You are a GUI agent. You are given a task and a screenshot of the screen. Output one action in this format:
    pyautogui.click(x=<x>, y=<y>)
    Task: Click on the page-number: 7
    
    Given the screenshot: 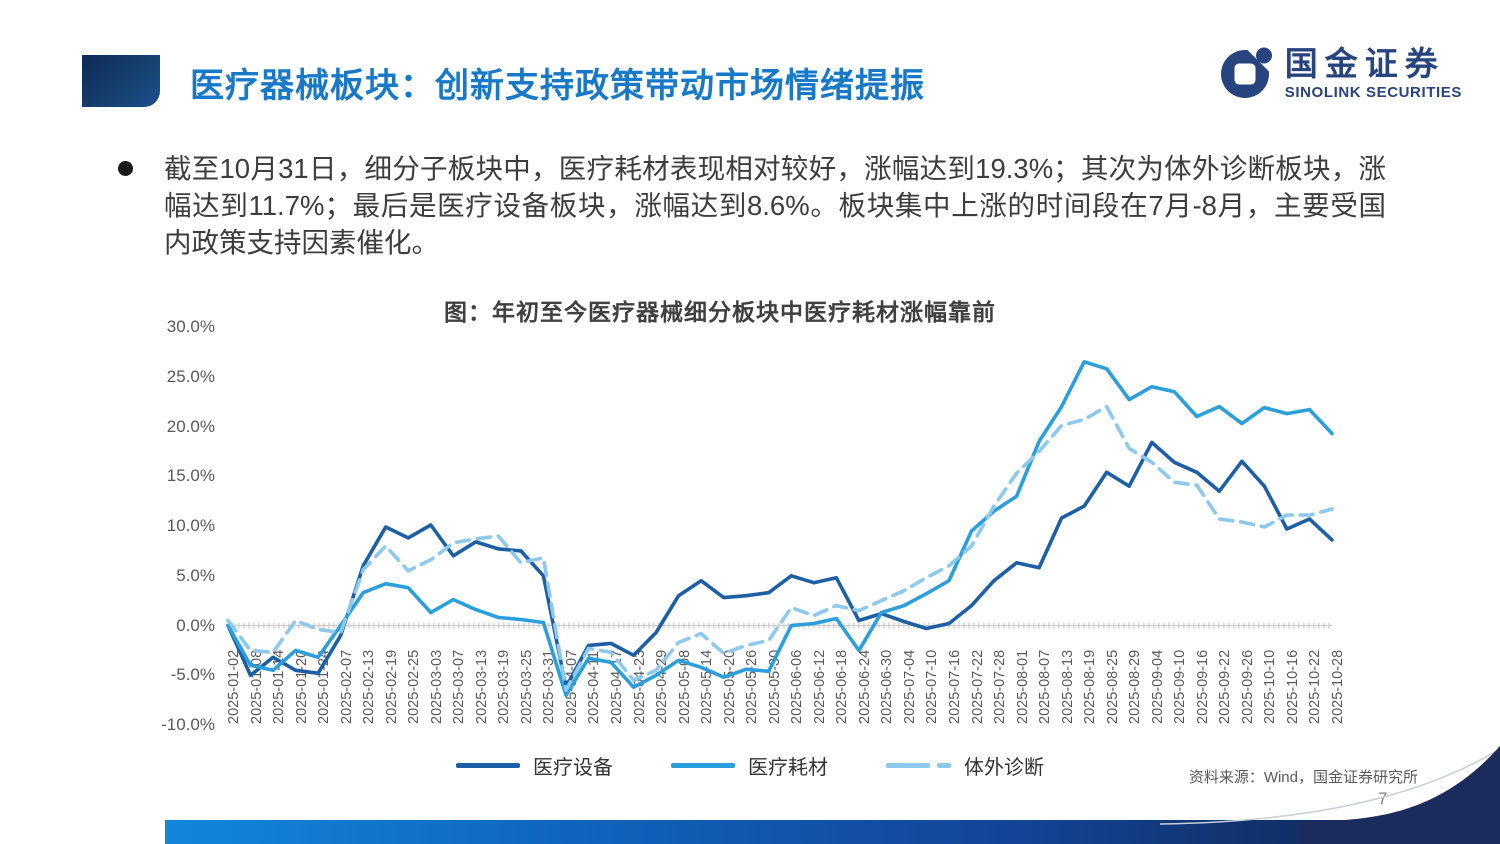 What is the action you would take?
    pyautogui.click(x=1383, y=798)
    